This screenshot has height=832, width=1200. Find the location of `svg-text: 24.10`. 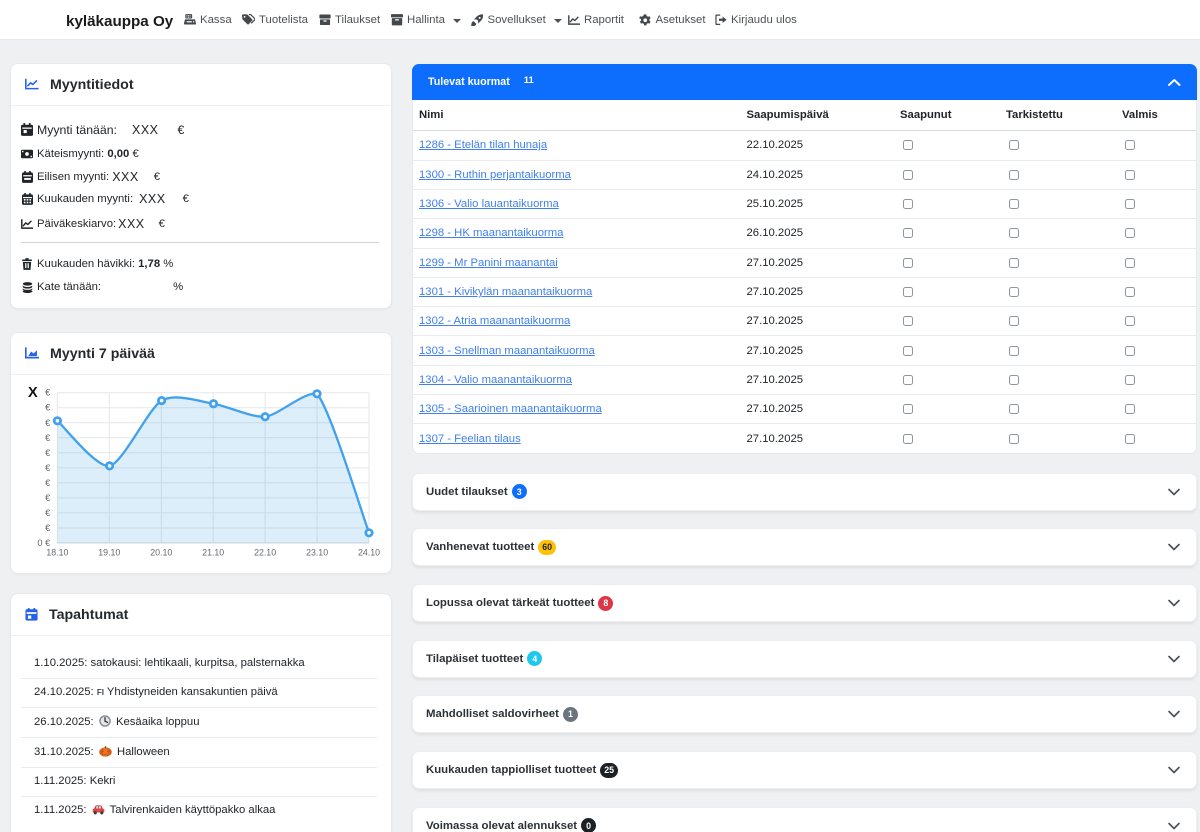

svg-text: 24.10 is located at coordinates (369, 553).